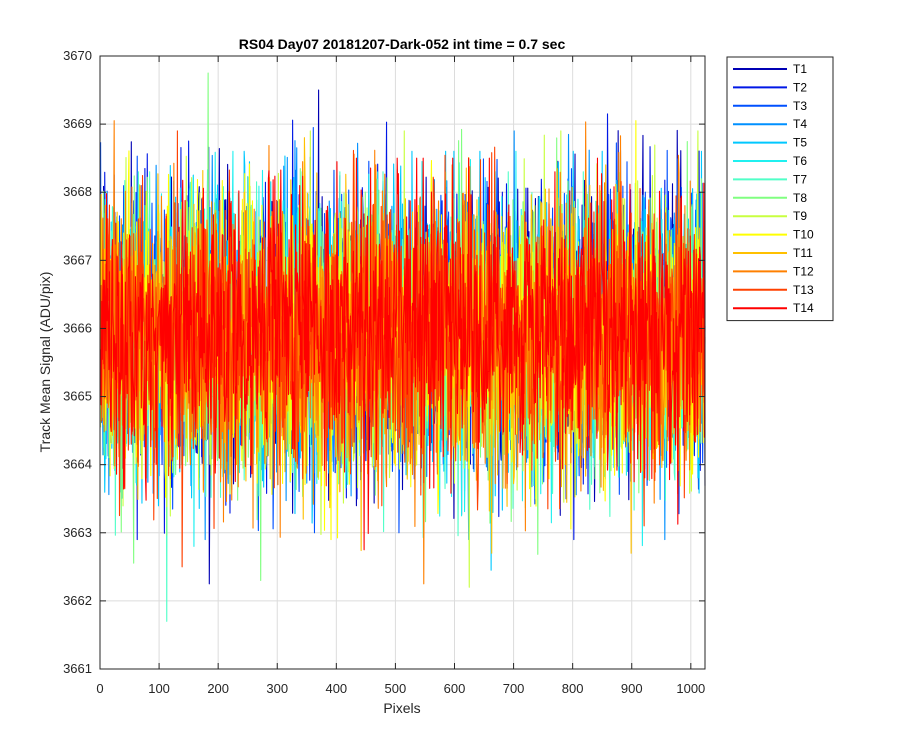  I want to click on x-axis-title: Pixels, so click(401, 708).